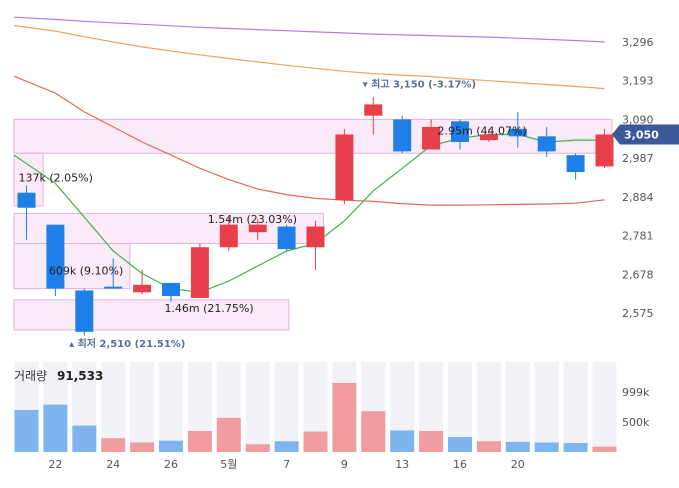 The width and height of the screenshot is (679, 488). I want to click on low-price-marker: ▴ 최저 2,510 (21.51%), so click(127, 343).